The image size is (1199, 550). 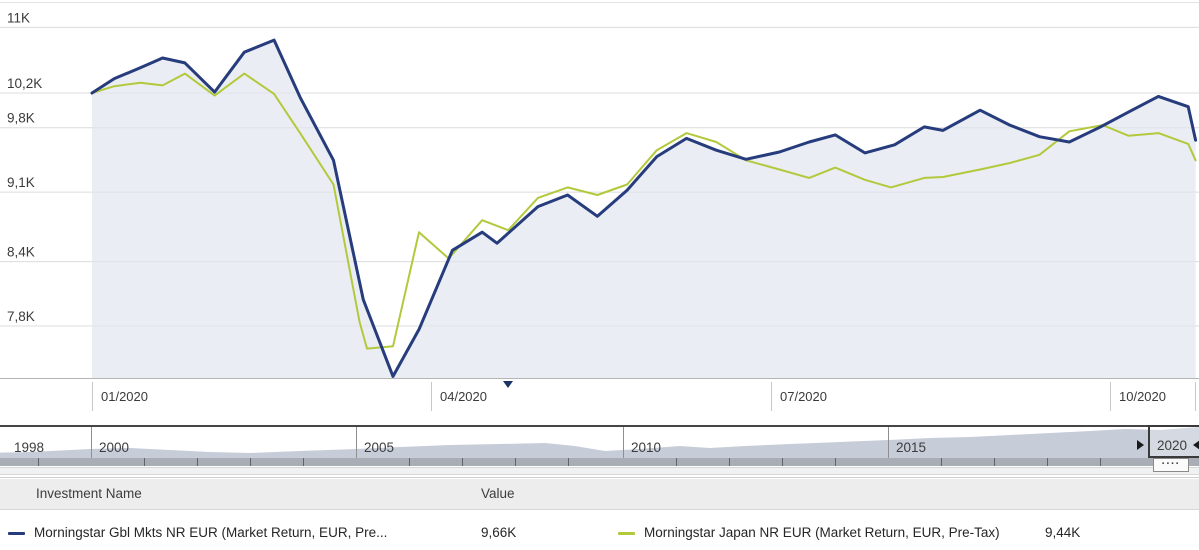 I want to click on scrubber-selection, so click(x=1173, y=441).